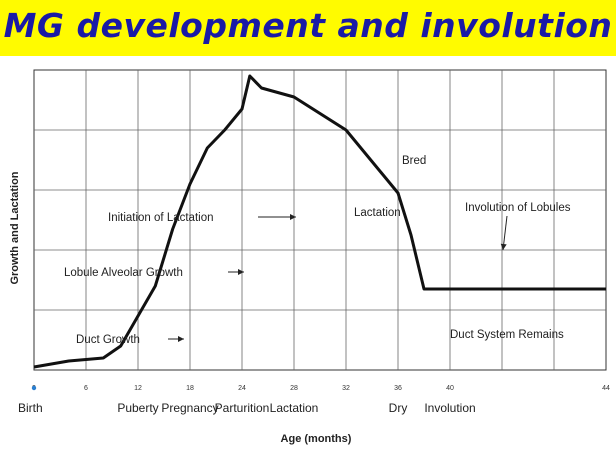 Image resolution: width=616 pixels, height=462 pixels. What do you see at coordinates (518, 208) in the screenshot?
I see `annotation-label: Involution of Lobules` at bounding box center [518, 208].